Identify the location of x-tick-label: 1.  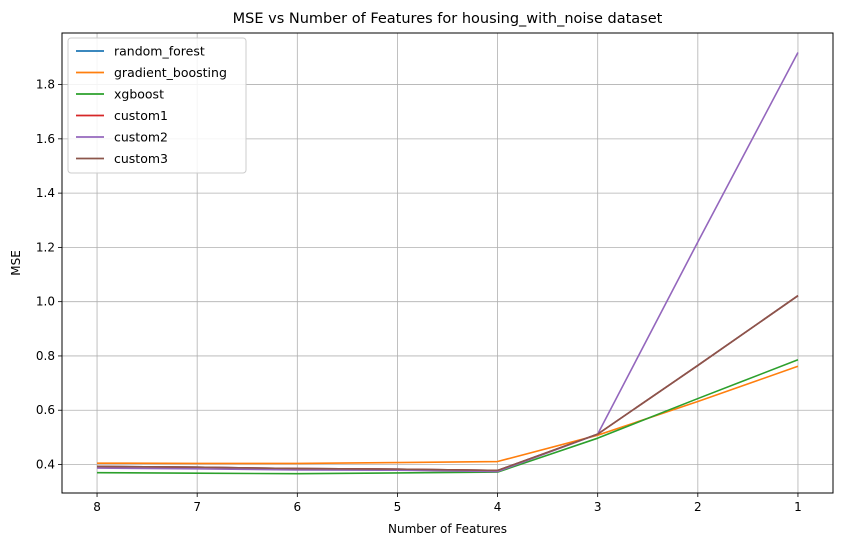
(798, 507).